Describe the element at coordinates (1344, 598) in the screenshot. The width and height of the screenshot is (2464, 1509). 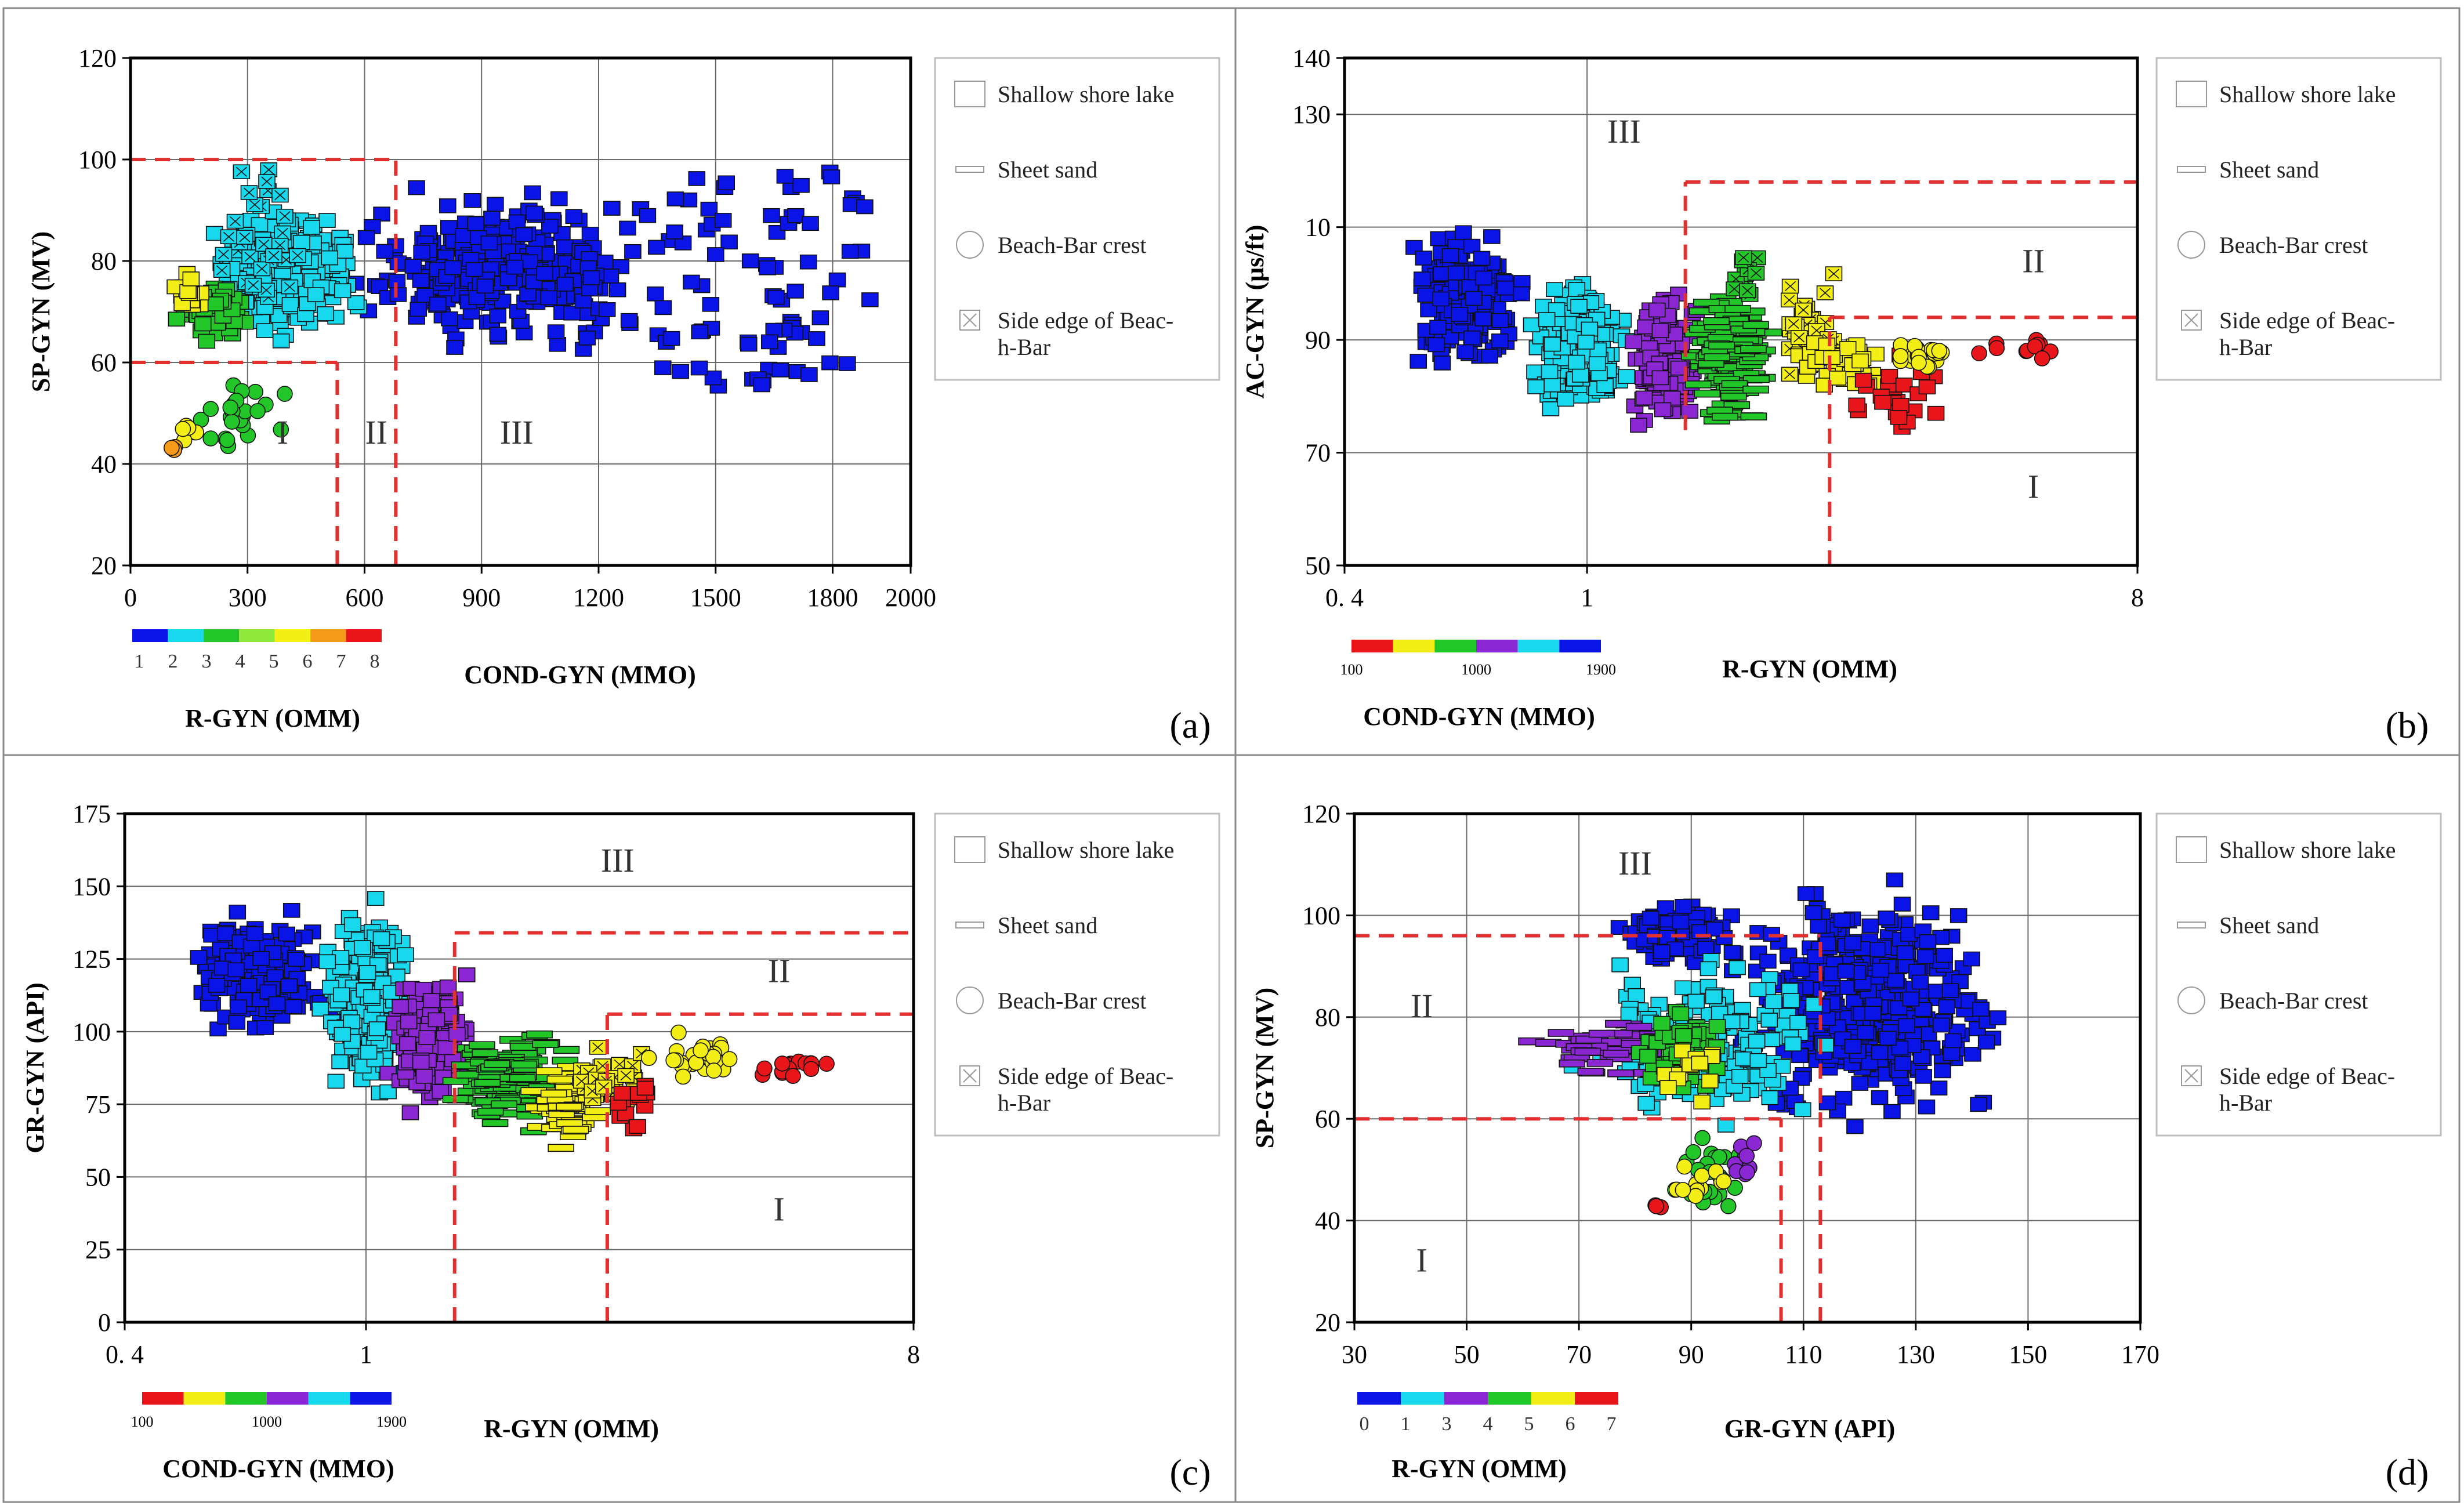
I see `x-tick-label: 0. 4` at that location.